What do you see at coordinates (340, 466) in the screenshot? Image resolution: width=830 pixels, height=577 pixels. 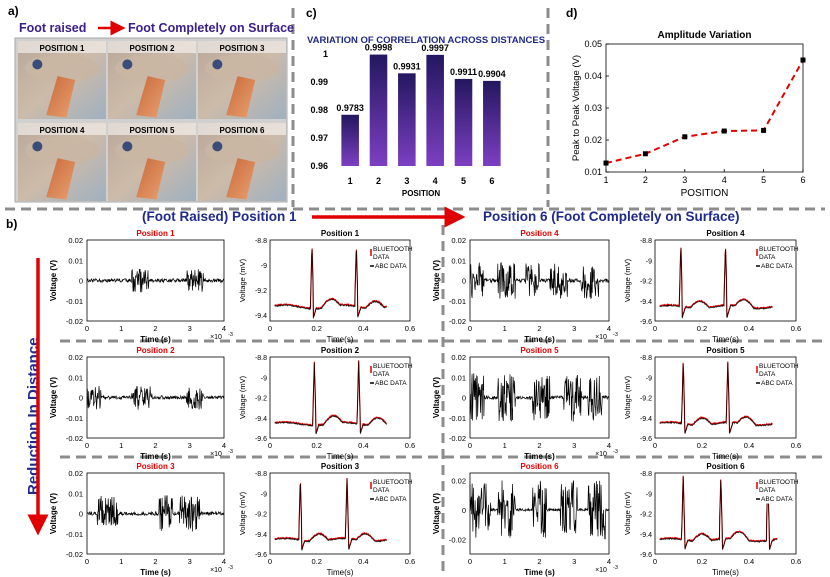 I see `ecg-plot-title: Position 3` at bounding box center [340, 466].